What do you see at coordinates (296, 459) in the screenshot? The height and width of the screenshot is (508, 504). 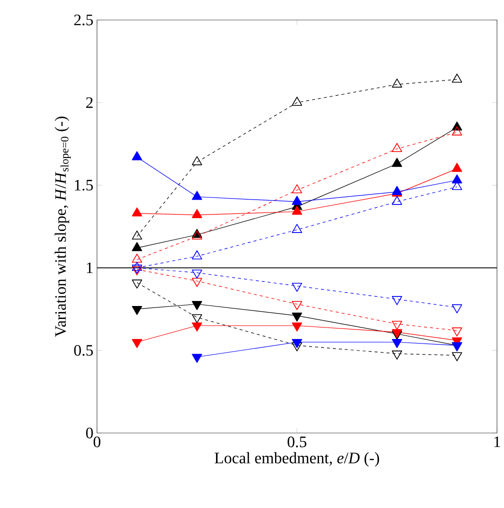 I see `x-axis-title: Local embedment, e/D (-)` at bounding box center [296, 459].